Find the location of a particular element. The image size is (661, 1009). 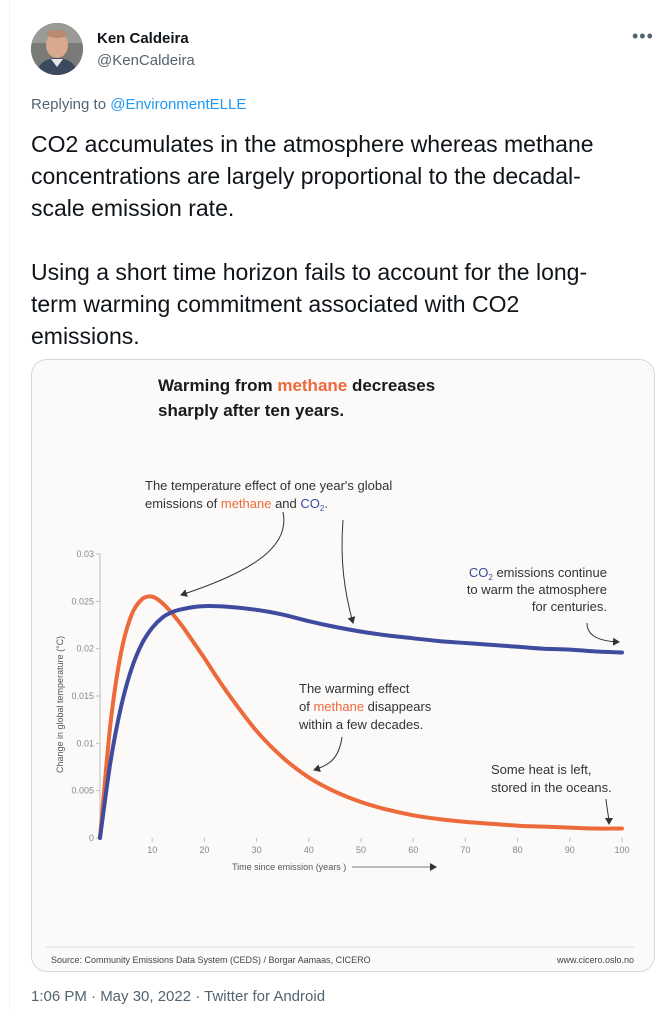

avatar is located at coordinates (57, 49).